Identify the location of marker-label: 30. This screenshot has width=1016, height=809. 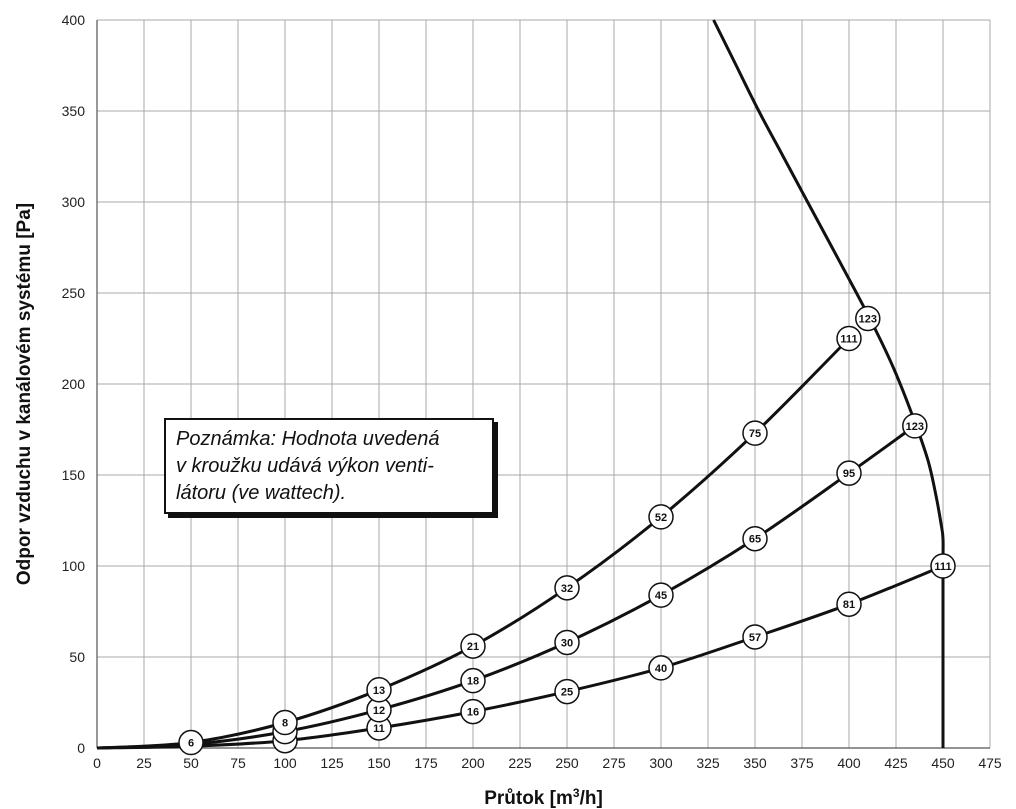
(567, 643).